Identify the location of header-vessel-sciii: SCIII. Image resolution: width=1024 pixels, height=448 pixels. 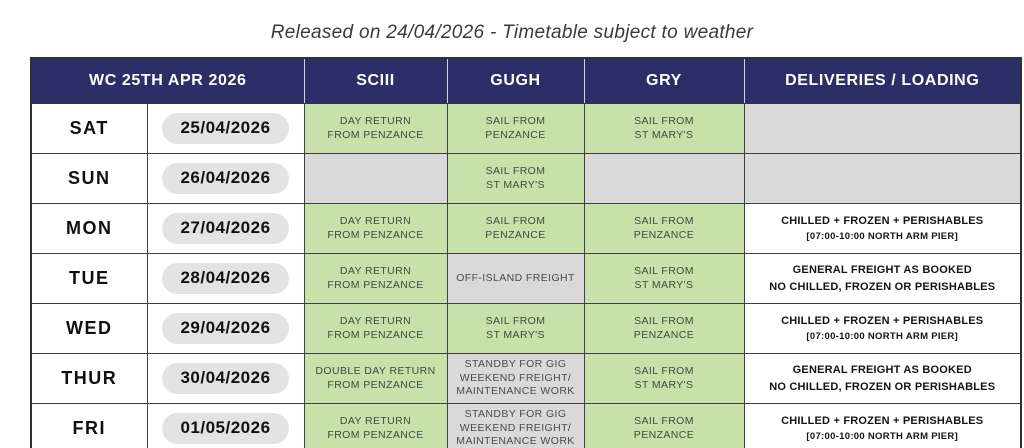
(375, 81).